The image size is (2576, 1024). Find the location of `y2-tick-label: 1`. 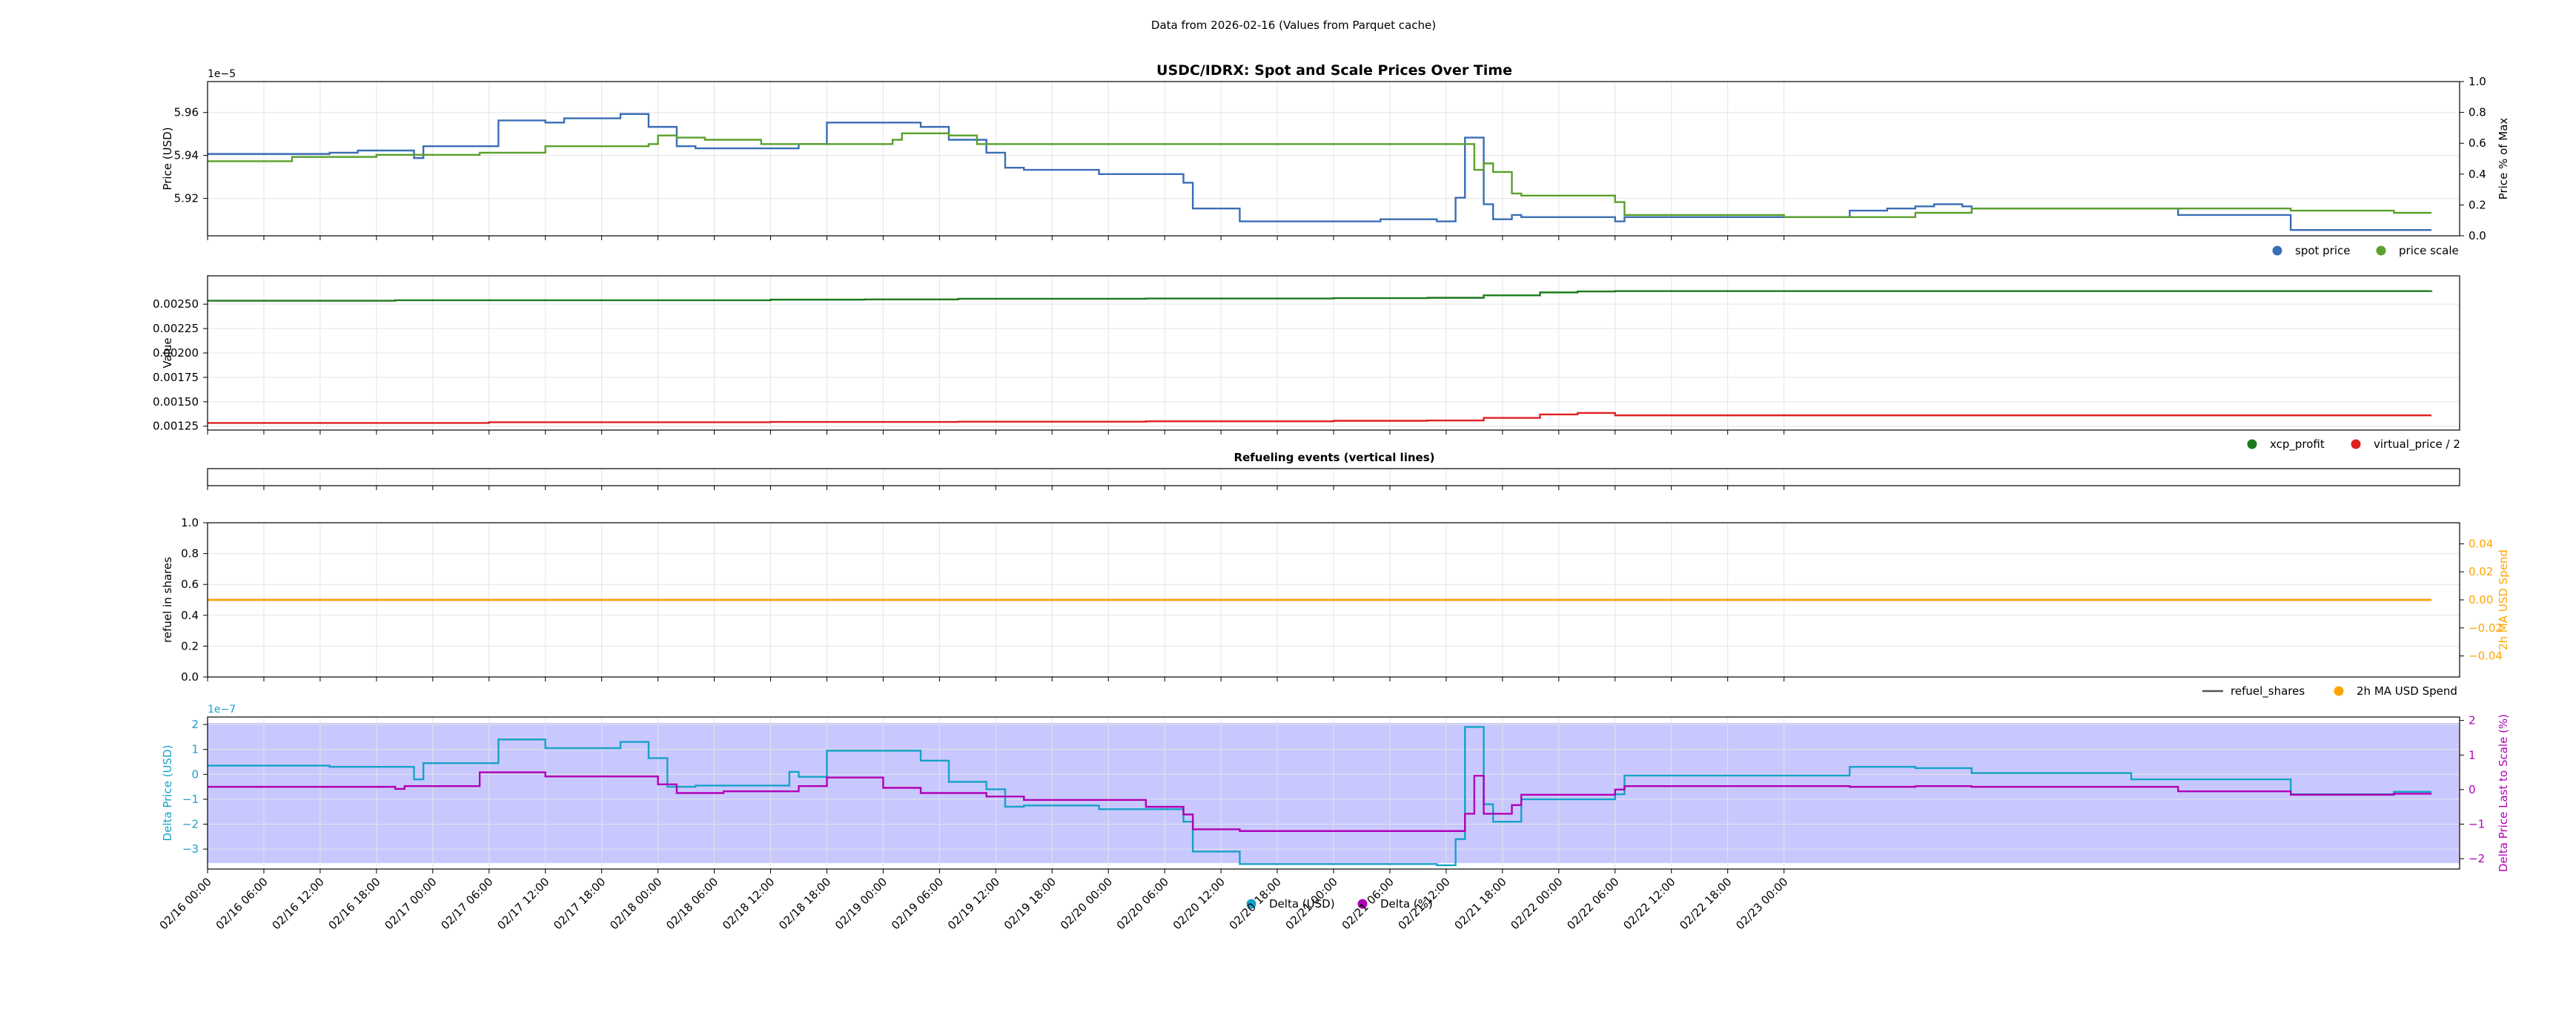

y2-tick-label: 1 is located at coordinates (2472, 755).